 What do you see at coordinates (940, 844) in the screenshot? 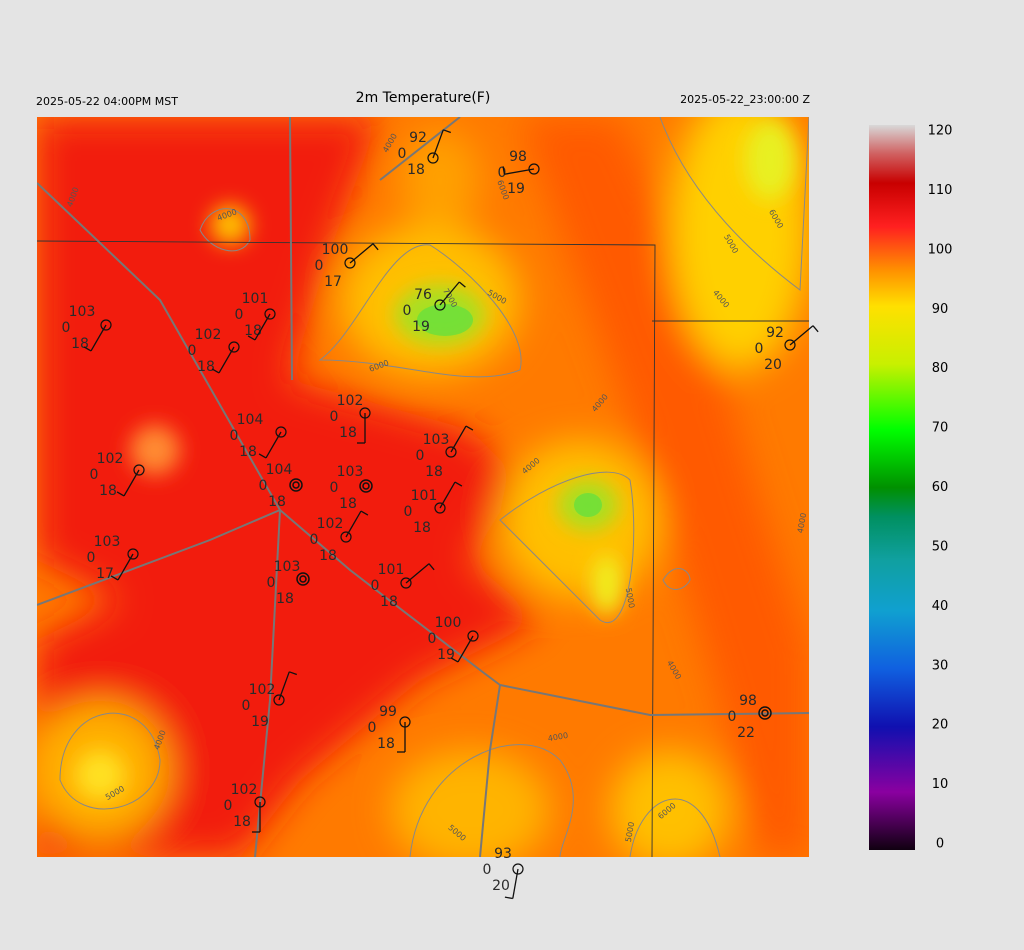
I see `colorbar-tick-label: 0` at bounding box center [940, 844].